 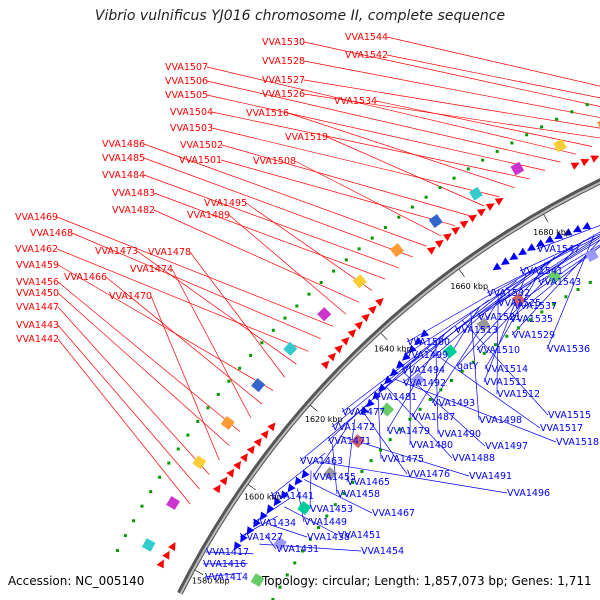 What do you see at coordinates (552, 232) in the screenshot?
I see `kbp-label: 1680 kbp` at bounding box center [552, 232].